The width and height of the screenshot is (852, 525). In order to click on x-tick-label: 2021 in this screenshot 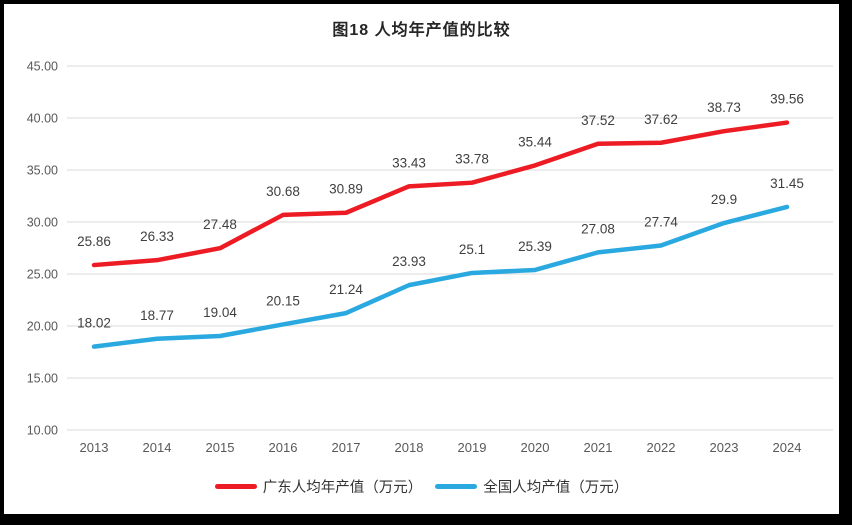, I will do `click(598, 447)`.